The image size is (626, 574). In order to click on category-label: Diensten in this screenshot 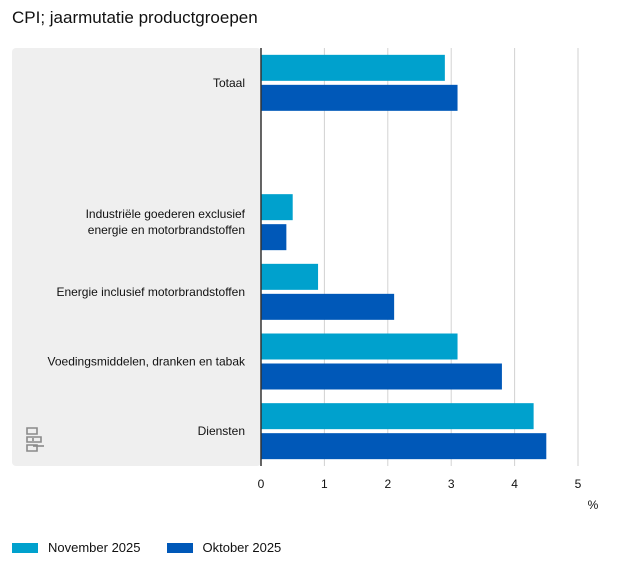, I will do `click(221, 431)`.